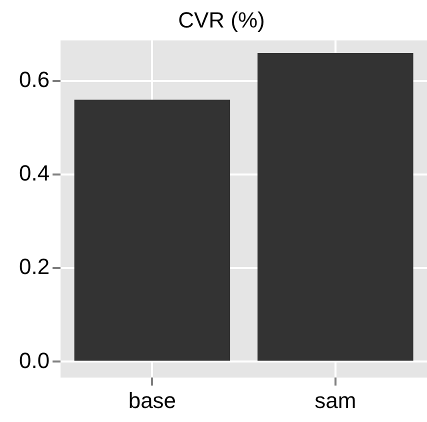 Image resolution: width=427 pixels, height=422 pixels. Describe the element at coordinates (34, 267) in the screenshot. I see `y-tick-label: 0.2` at that location.